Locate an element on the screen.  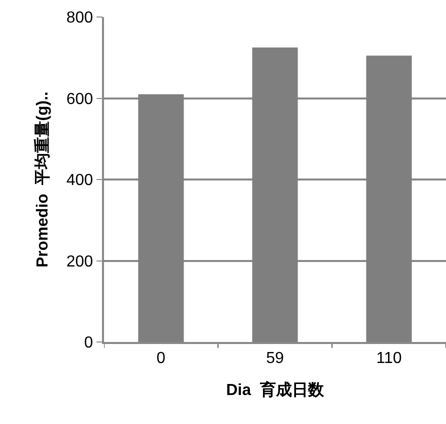
x-tick-label: 59 is located at coordinates (275, 358).